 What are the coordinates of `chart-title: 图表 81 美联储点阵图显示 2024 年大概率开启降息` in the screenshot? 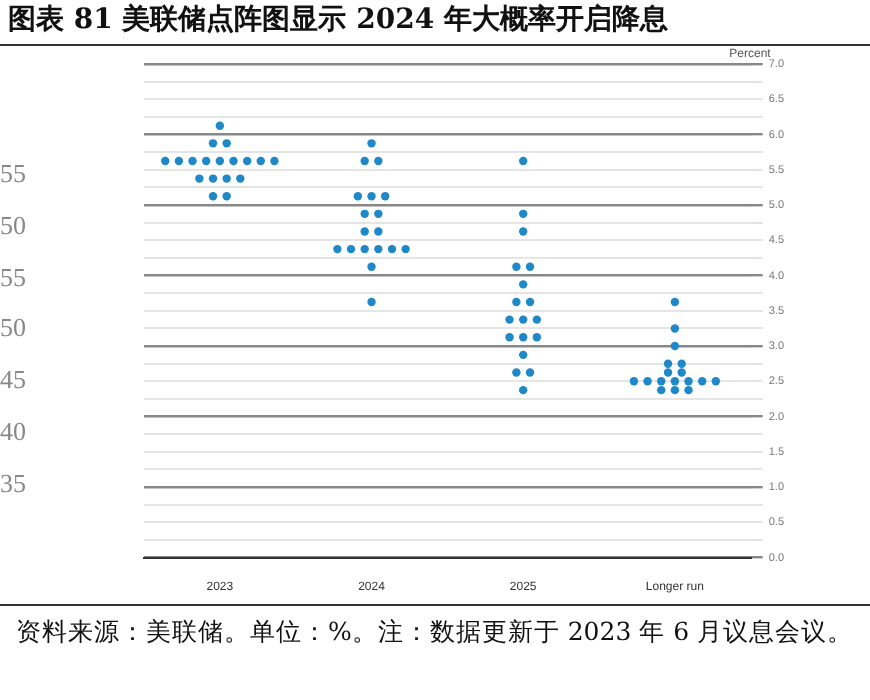 It's located at (338, 20).